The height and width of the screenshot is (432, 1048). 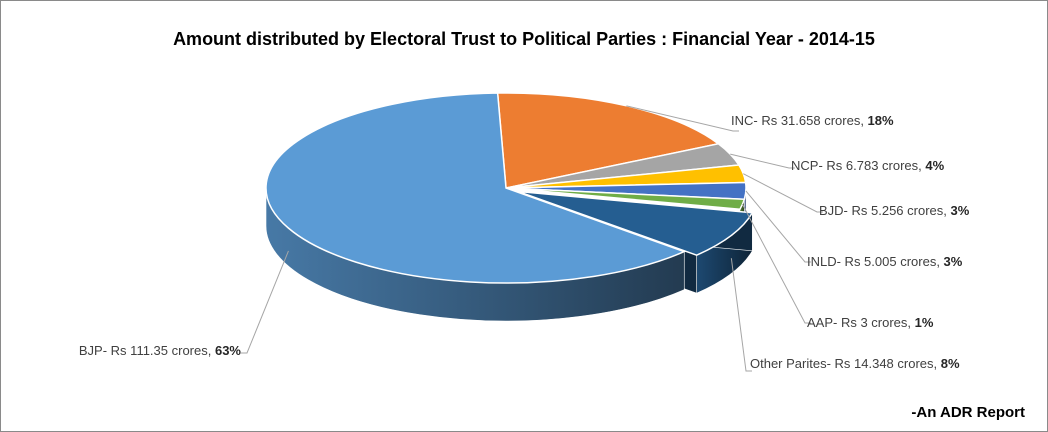 What do you see at coordinates (924, 322) in the screenshot?
I see `data-label-percent: 1%` at bounding box center [924, 322].